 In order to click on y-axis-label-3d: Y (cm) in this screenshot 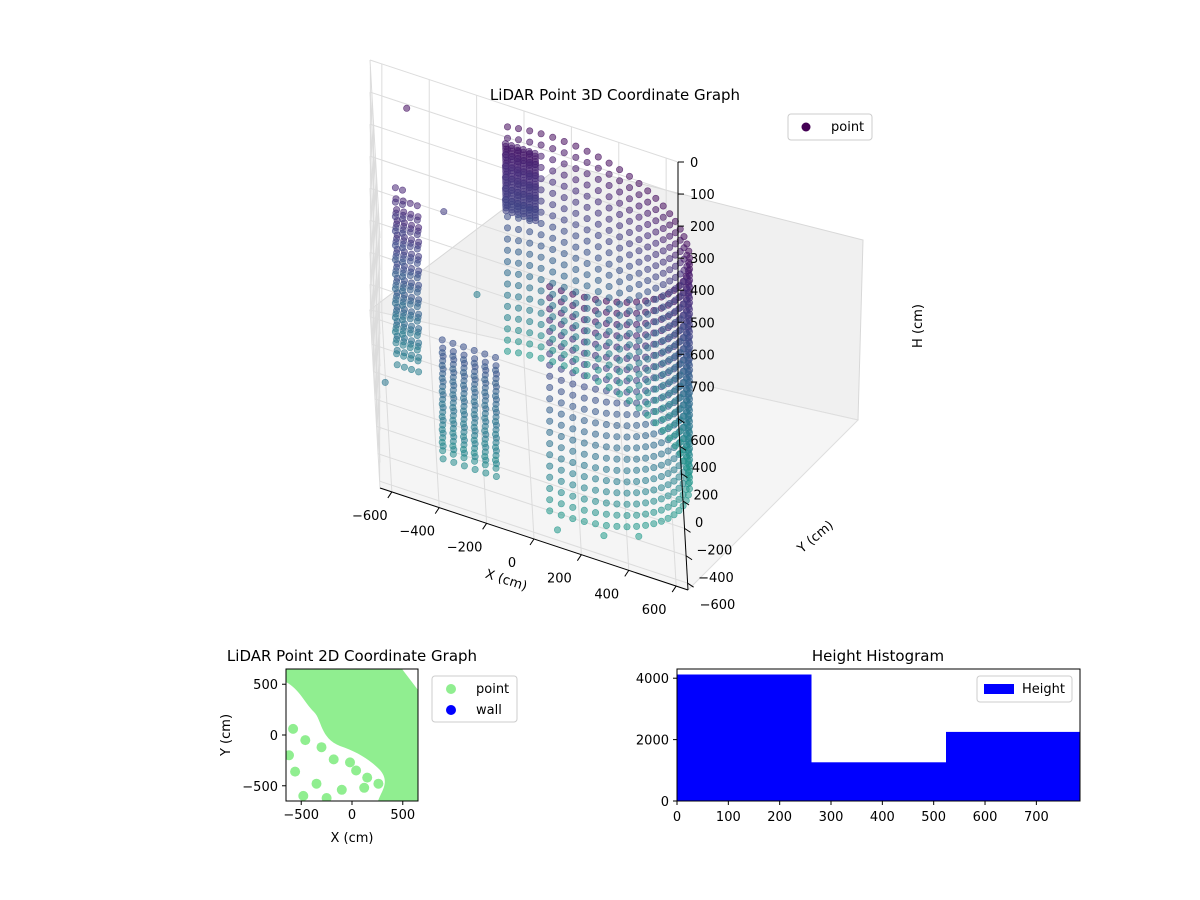, I will do `click(815, 537)`.